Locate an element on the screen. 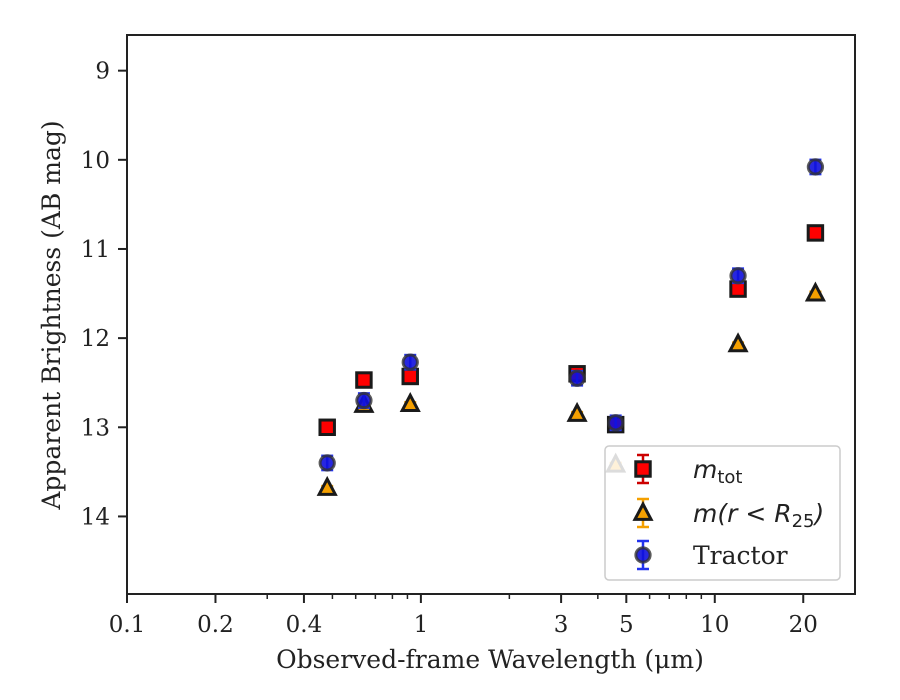 The width and height of the screenshot is (900, 700). y-tick-label-1: 9 is located at coordinates (102, 72).